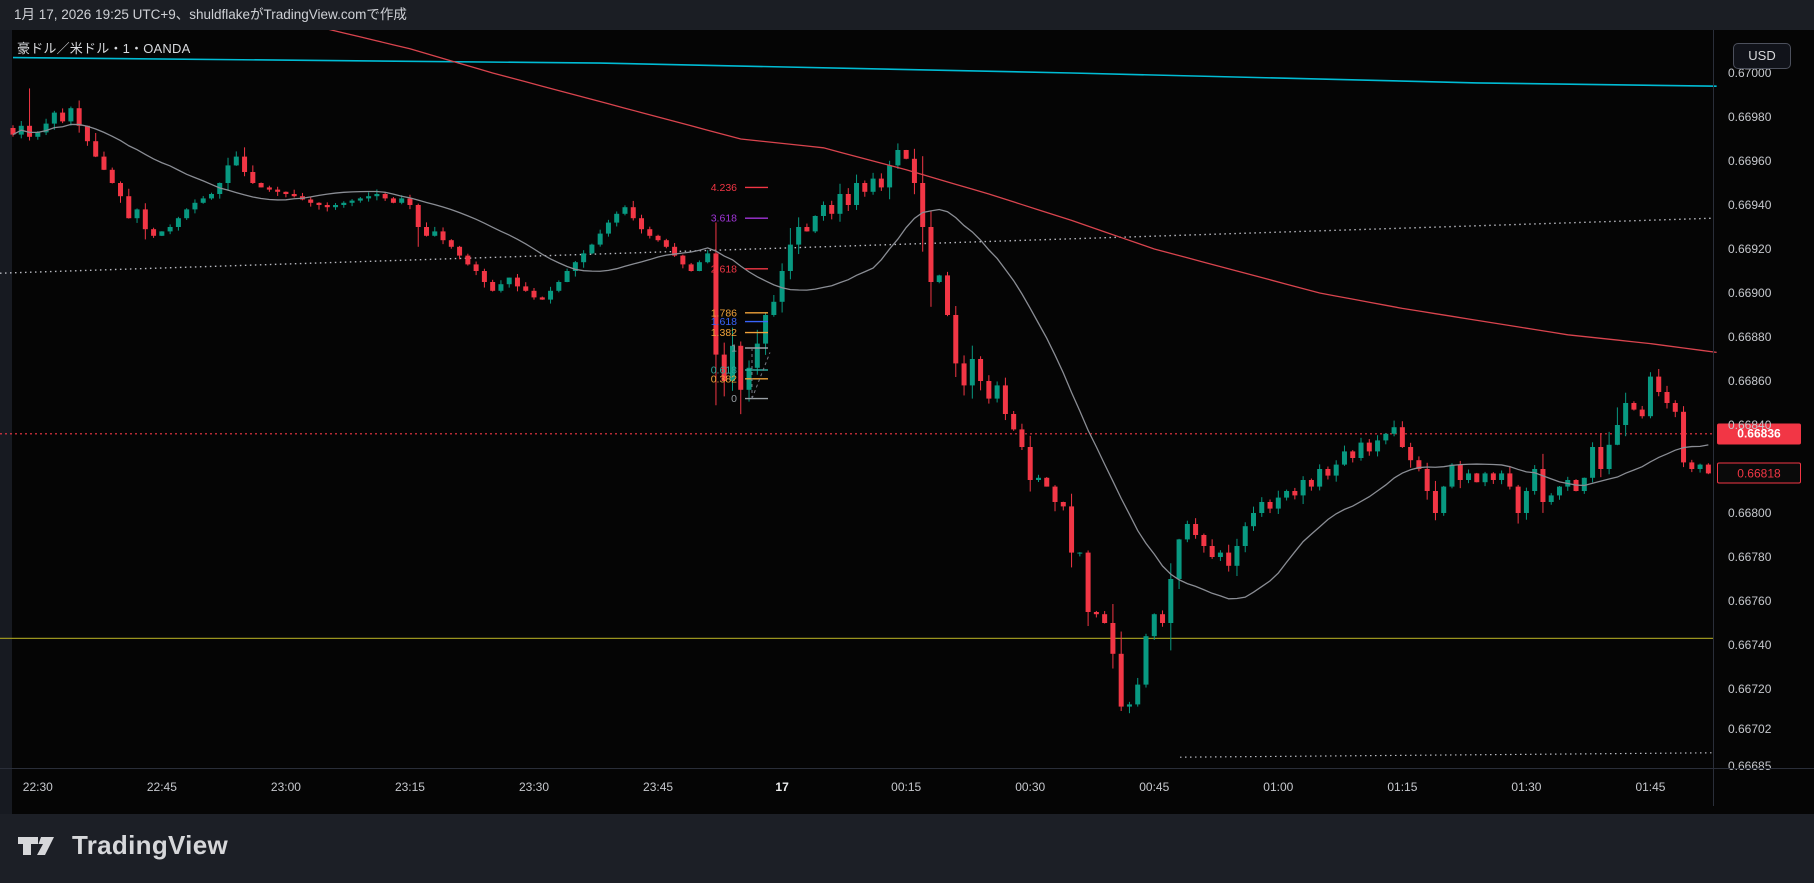 The image size is (1814, 883). What do you see at coordinates (1759, 434) in the screenshot?
I see `bid-price-badge: 0.66836` at bounding box center [1759, 434].